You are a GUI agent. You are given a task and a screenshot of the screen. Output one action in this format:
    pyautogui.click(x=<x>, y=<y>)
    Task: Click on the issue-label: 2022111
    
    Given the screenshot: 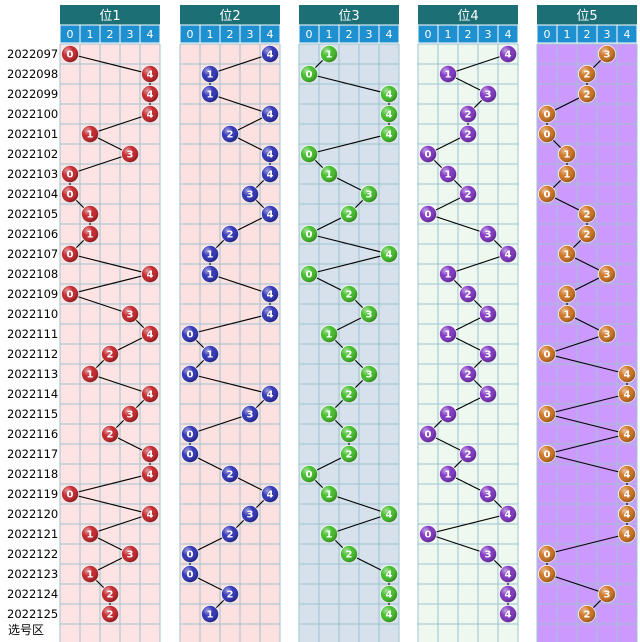 What is the action you would take?
    pyautogui.click(x=32, y=334)
    